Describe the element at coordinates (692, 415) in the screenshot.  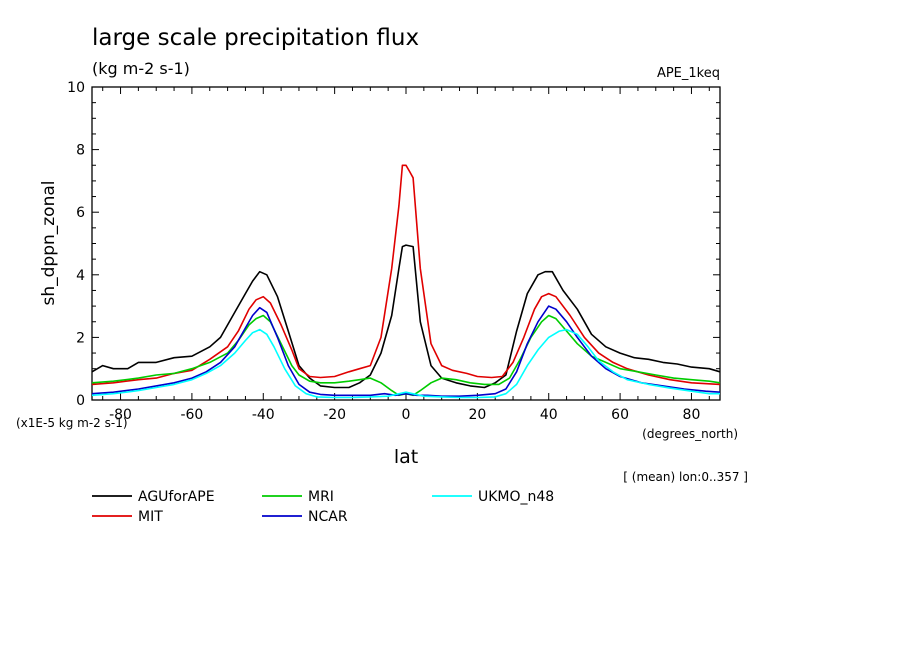
I see `x-tick-label: 80` at that location.